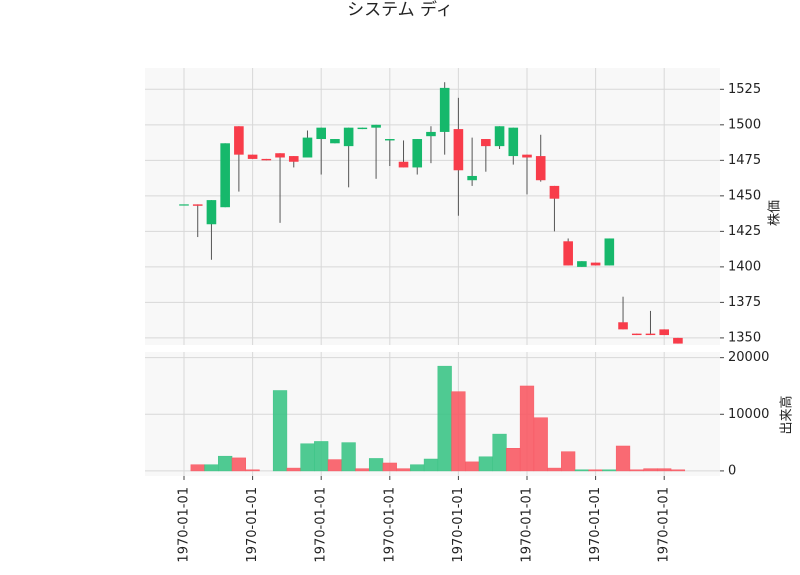  Describe the element at coordinates (748, 414) in the screenshot. I see `y-tick-label: 10000` at that location.